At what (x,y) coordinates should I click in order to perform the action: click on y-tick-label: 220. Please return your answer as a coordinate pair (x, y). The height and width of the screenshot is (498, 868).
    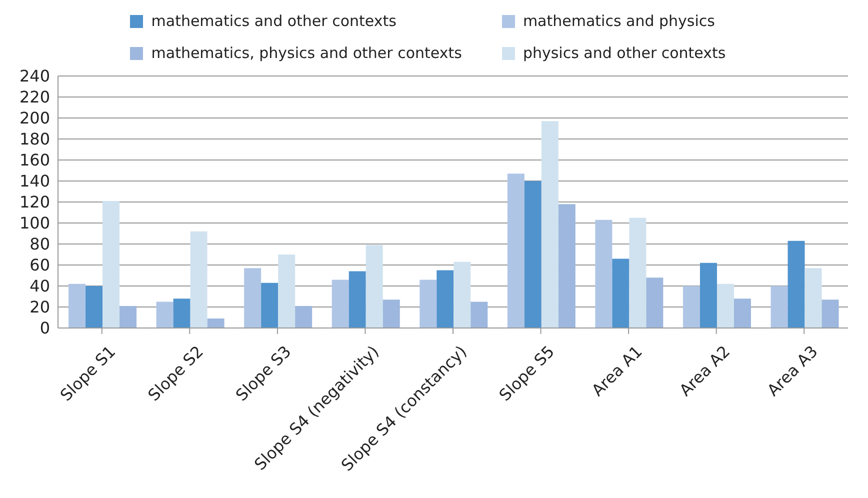
    Looking at the image, I should click on (34, 97).